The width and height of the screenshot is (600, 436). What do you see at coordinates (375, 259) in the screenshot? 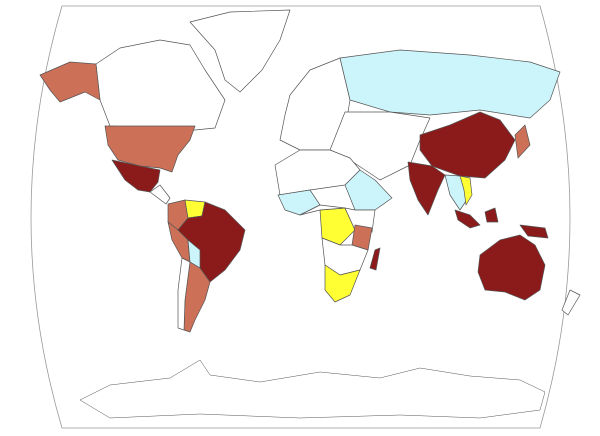
I see `madagascar` at bounding box center [375, 259].